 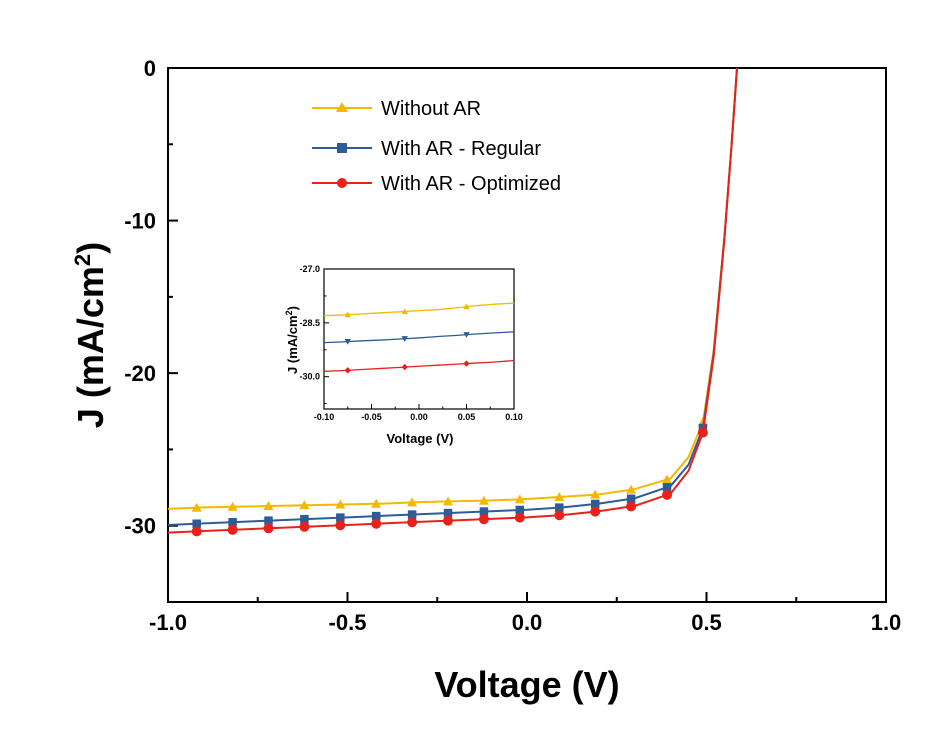 I want to click on inset-y-tick-label: -28.5, so click(x=309, y=323).